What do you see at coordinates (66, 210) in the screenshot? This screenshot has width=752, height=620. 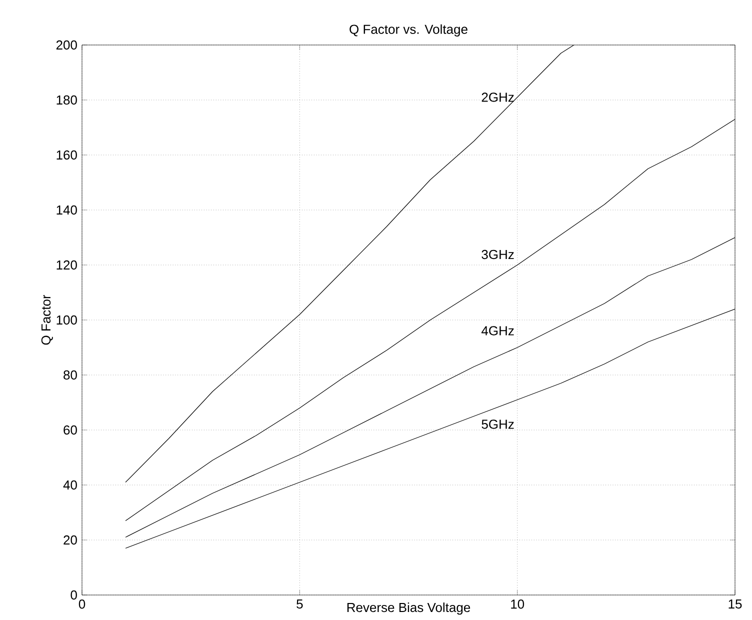 I see `y-tick-label: 140` at bounding box center [66, 210].